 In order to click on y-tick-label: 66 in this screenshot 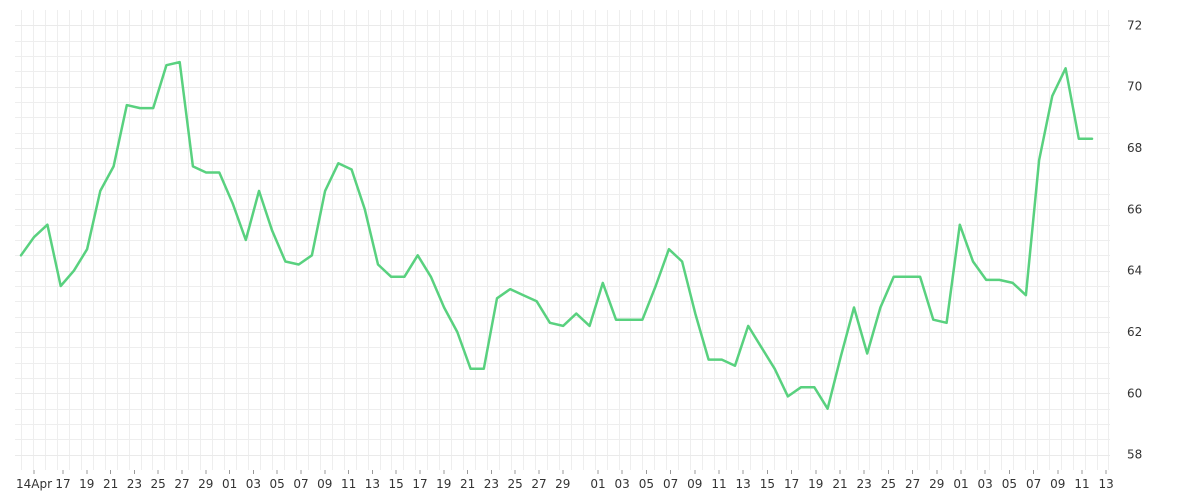, I will do `click(1134, 209)`.